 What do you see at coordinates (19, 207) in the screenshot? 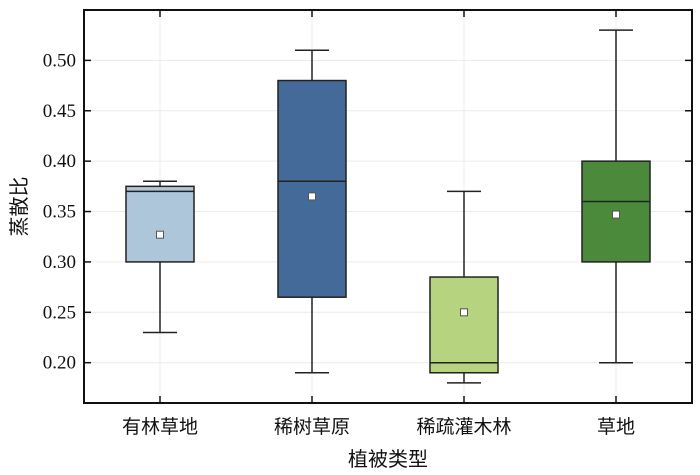
I see `y-axis-title: 蒸散比` at bounding box center [19, 207].